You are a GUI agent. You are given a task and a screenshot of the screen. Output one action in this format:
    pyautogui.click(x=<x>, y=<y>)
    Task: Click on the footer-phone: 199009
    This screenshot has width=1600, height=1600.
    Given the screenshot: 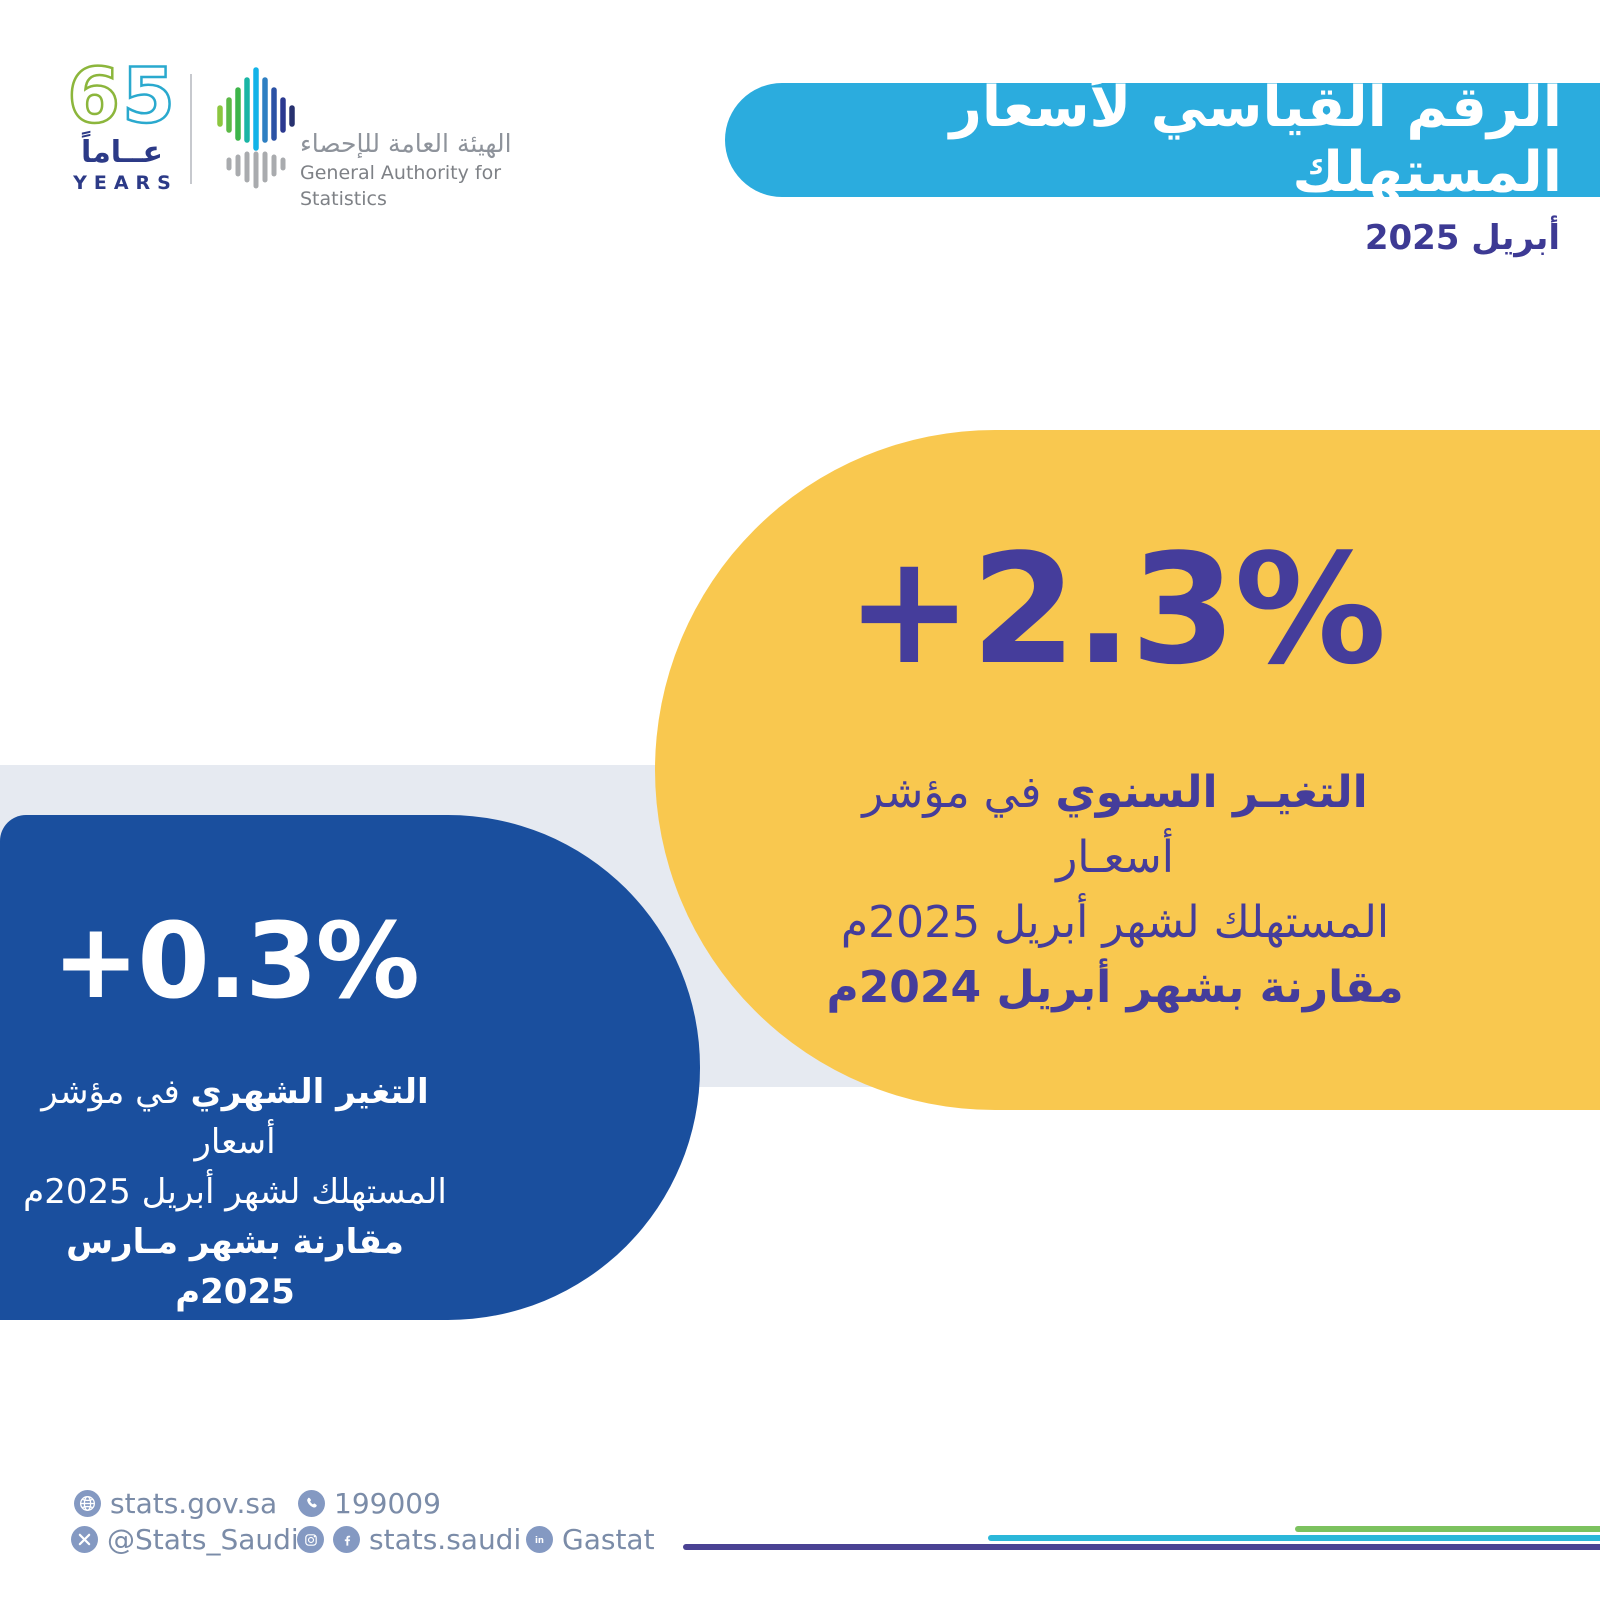 What is the action you would take?
    pyautogui.click(x=369, y=1503)
    